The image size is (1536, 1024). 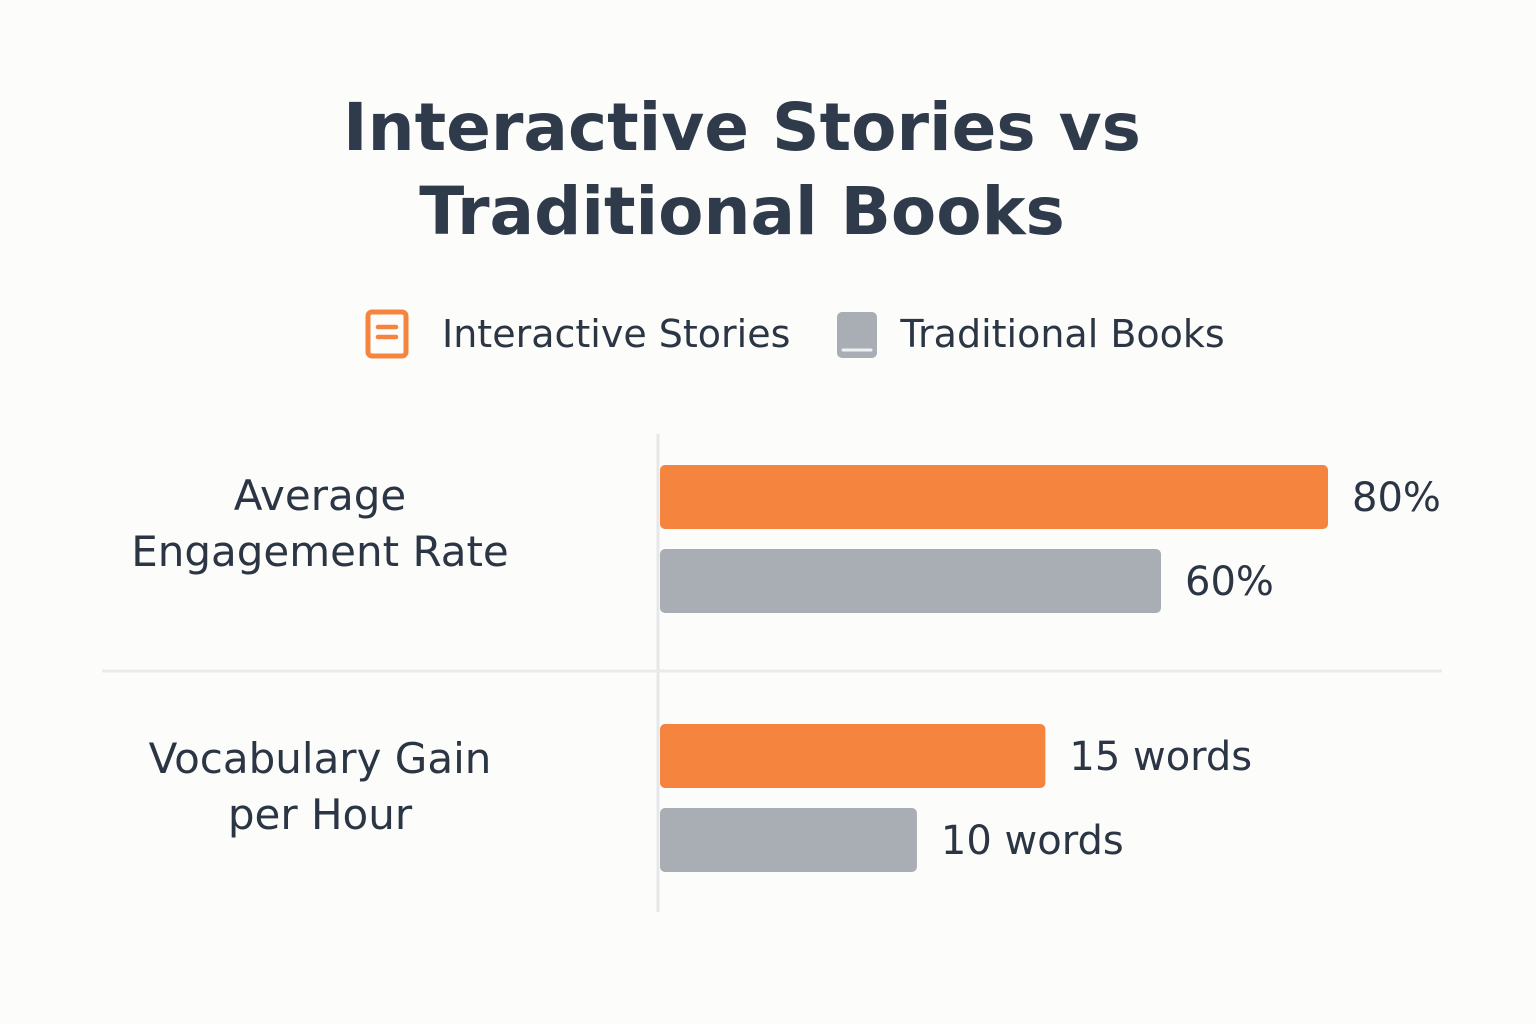 What do you see at coordinates (320, 551) in the screenshot?
I see `category-label-engagement-line-2: Engagement Rate` at bounding box center [320, 551].